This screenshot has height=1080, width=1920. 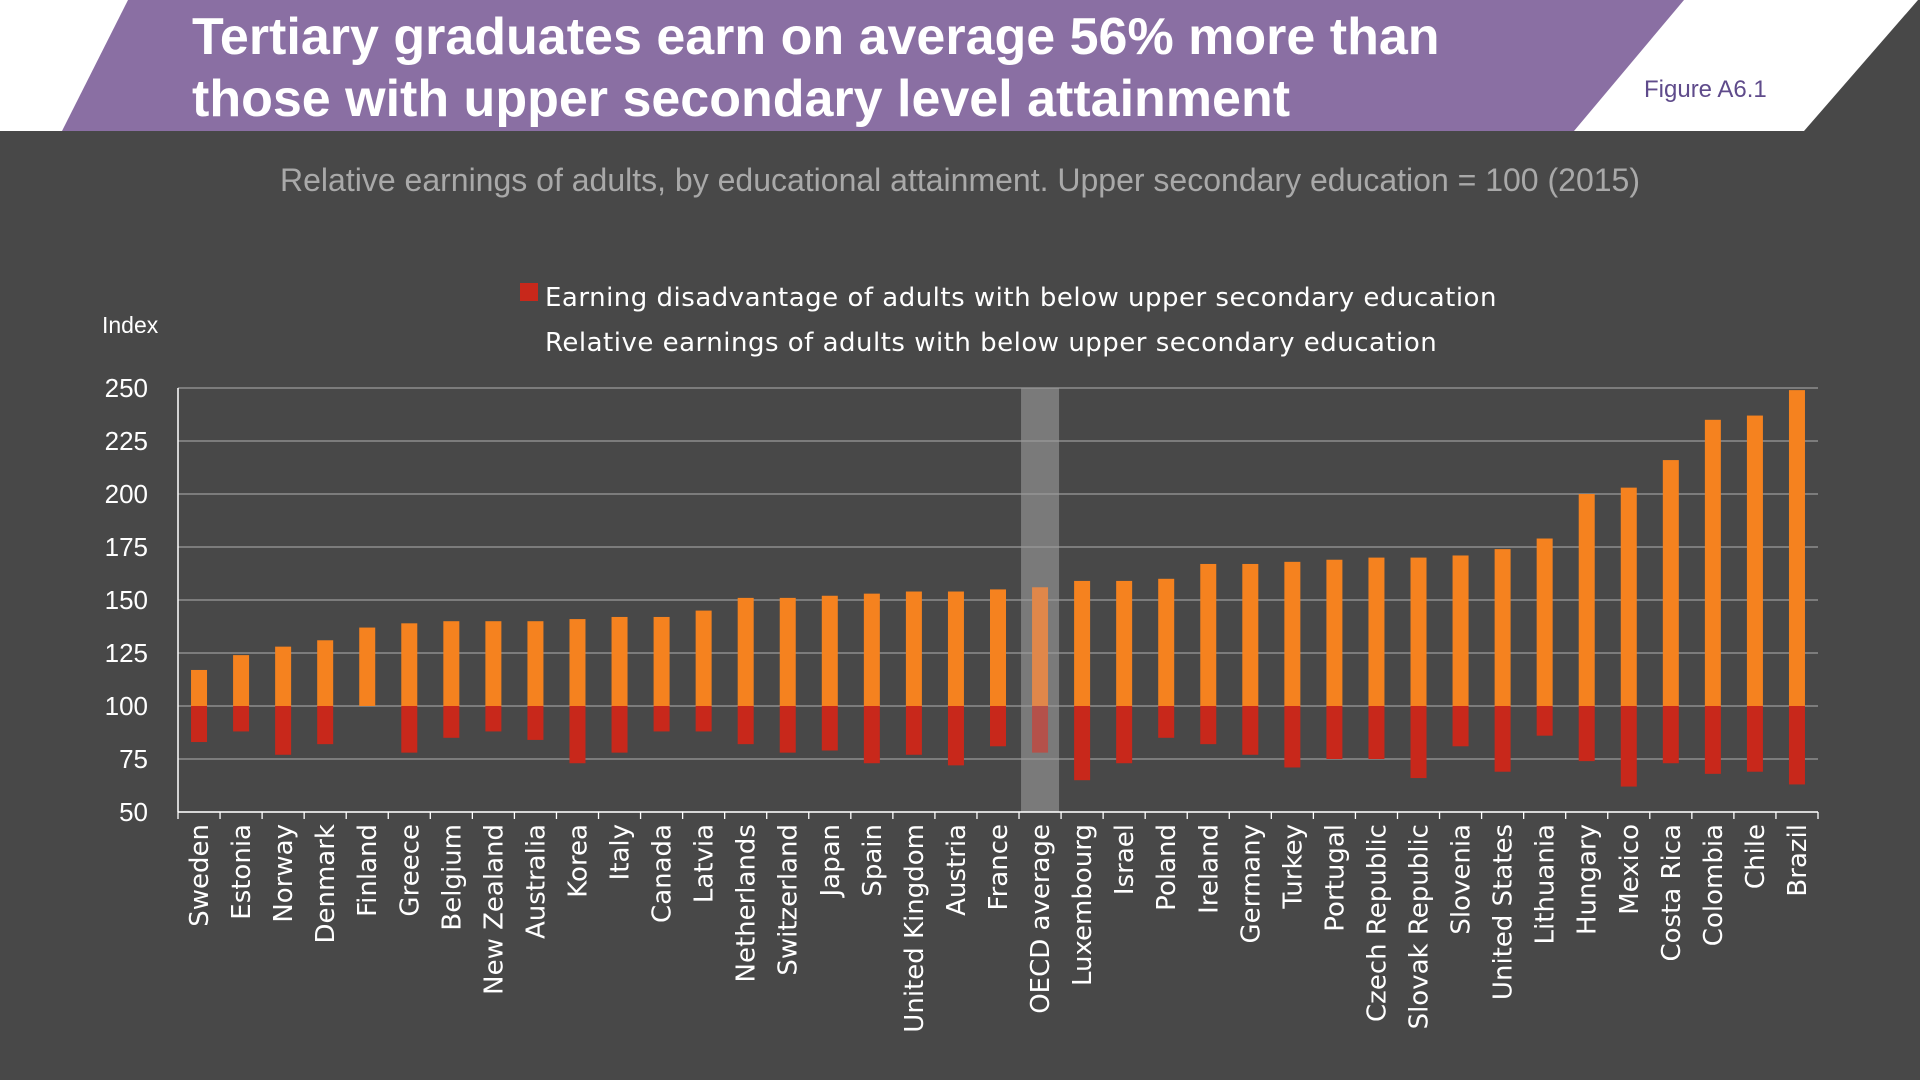 What do you see at coordinates (1251, 884) in the screenshot?
I see `x-tick-label: Germany` at bounding box center [1251, 884].